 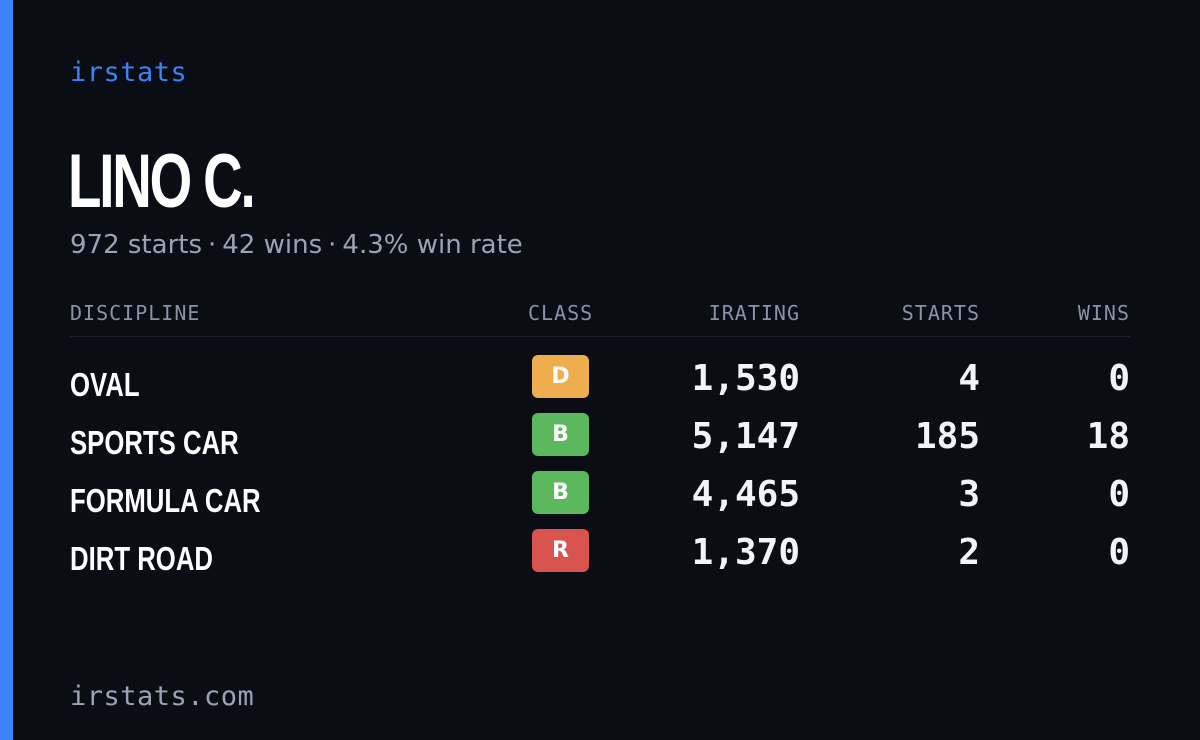 I want to click on site-url: irstats.com, so click(x=162, y=696).